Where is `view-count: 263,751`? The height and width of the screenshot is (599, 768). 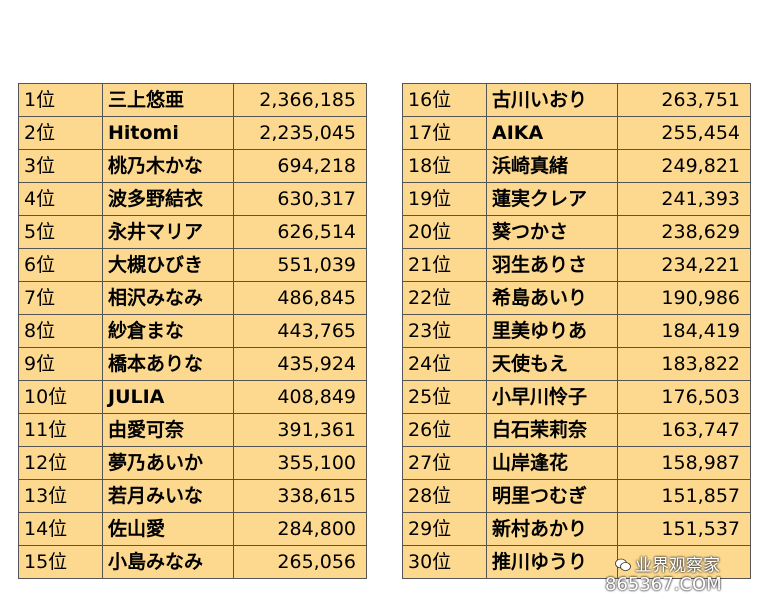
view-count: 263,751 is located at coordinates (684, 100).